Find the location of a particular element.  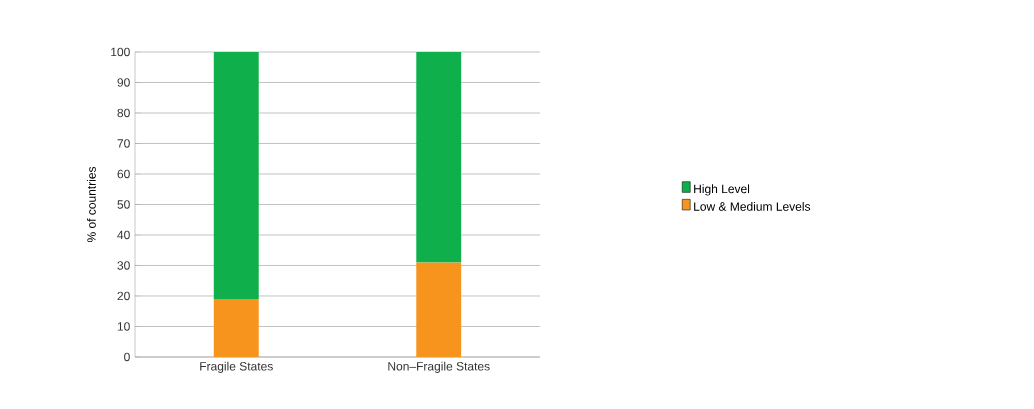

y-tick-label: 0 is located at coordinates (127, 357).